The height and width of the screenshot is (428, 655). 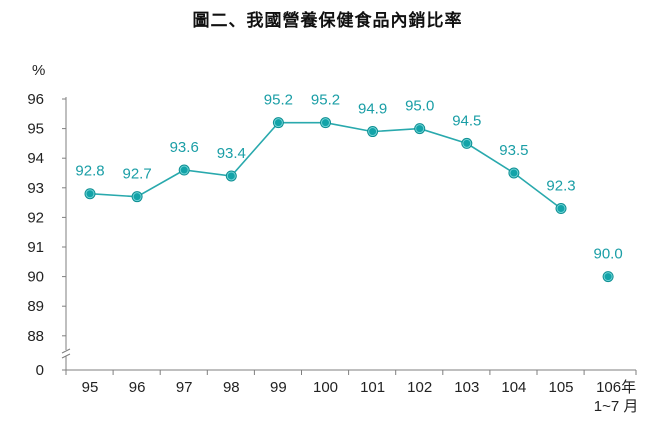 What do you see at coordinates (372, 387) in the screenshot?
I see `x-tick-label: 101` at bounding box center [372, 387].